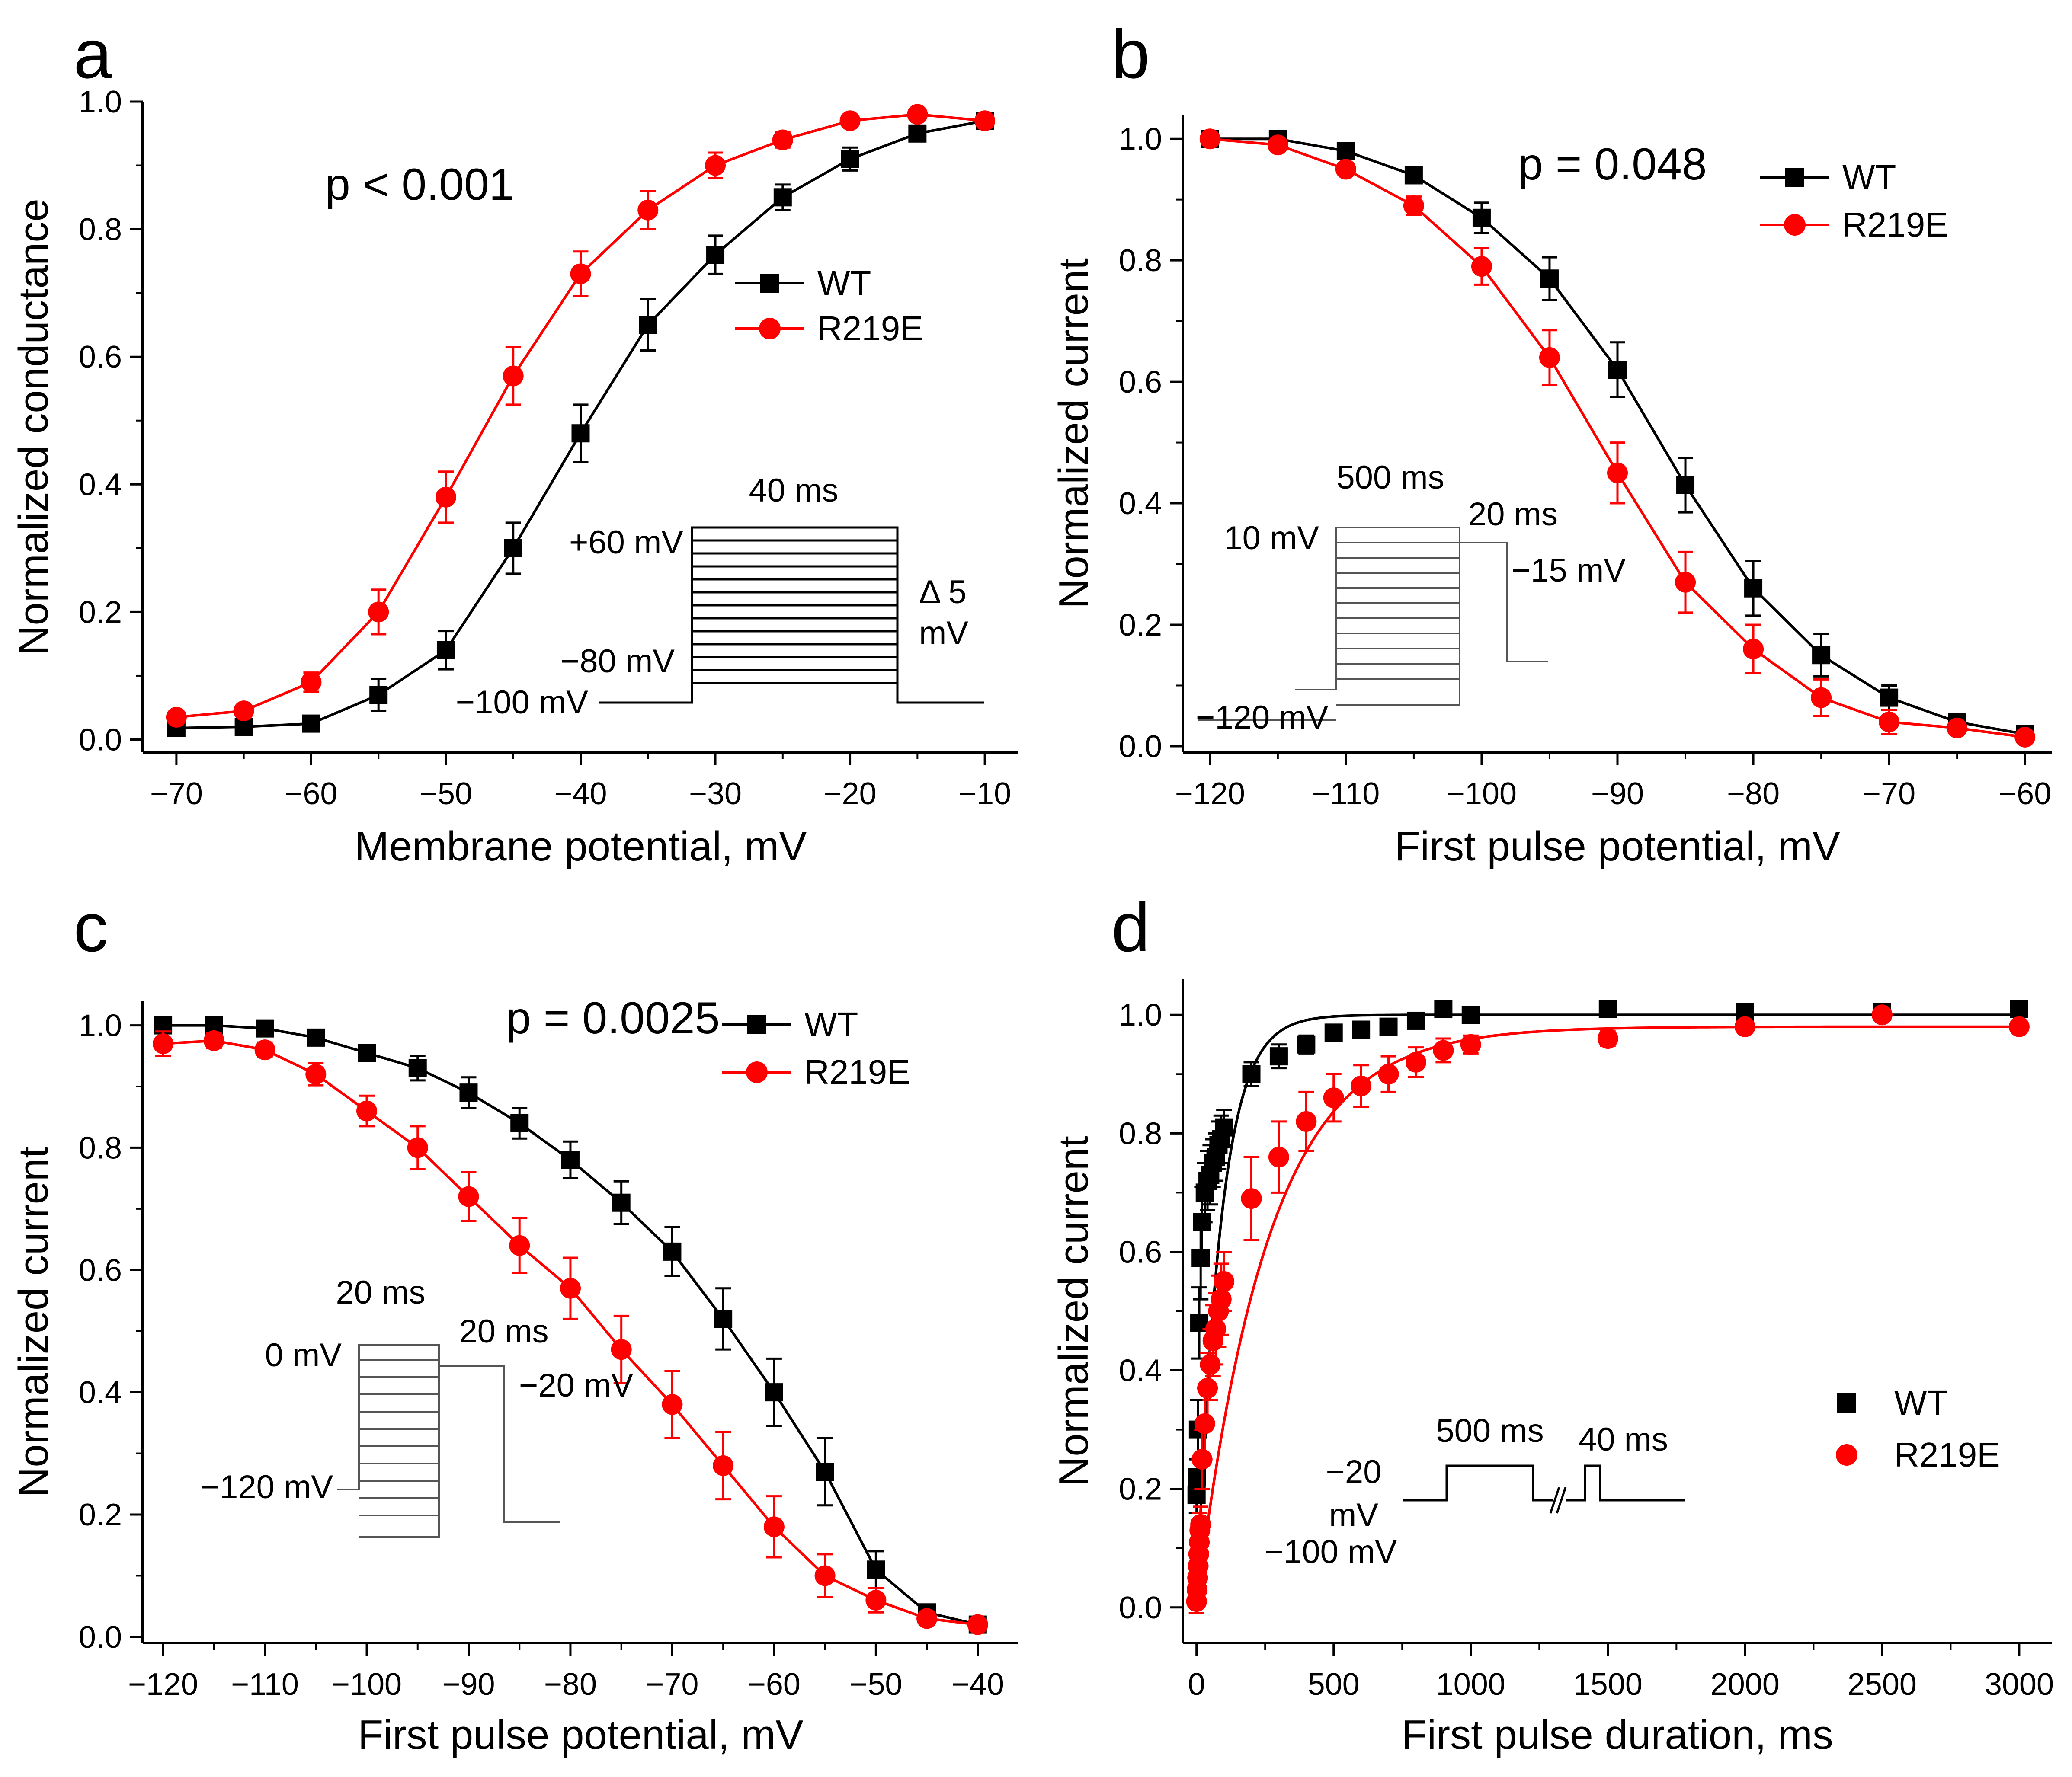  Describe the element at coordinates (1745, 1685) in the screenshot. I see `x-tick-label: 2000` at that location.